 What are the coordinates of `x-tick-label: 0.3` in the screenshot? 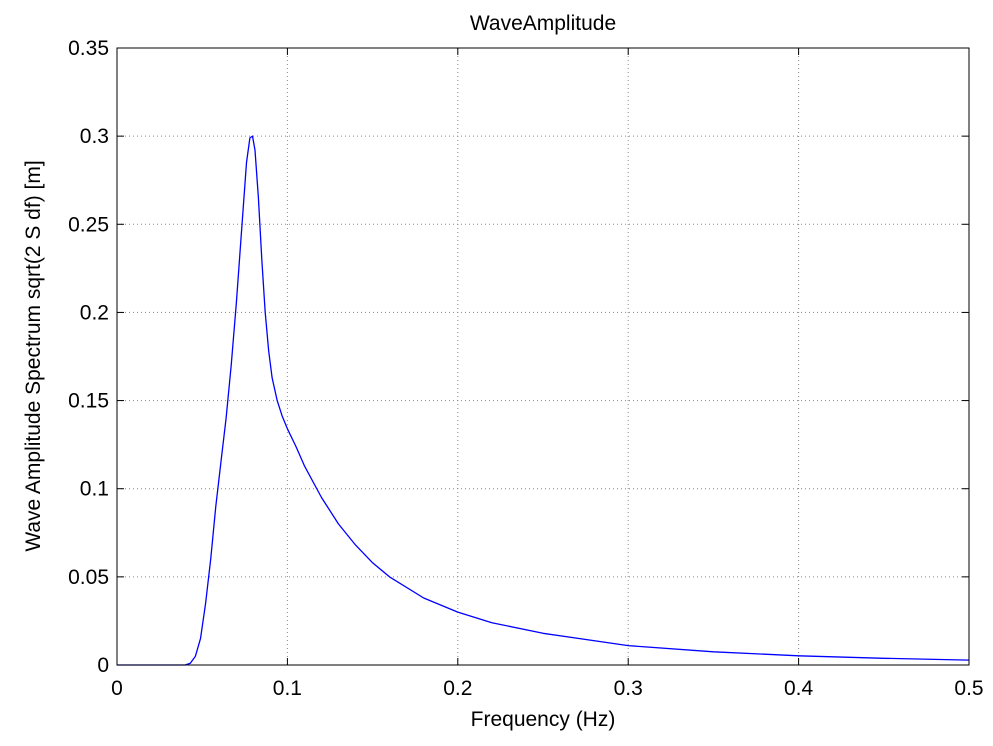 It's located at (628, 688).